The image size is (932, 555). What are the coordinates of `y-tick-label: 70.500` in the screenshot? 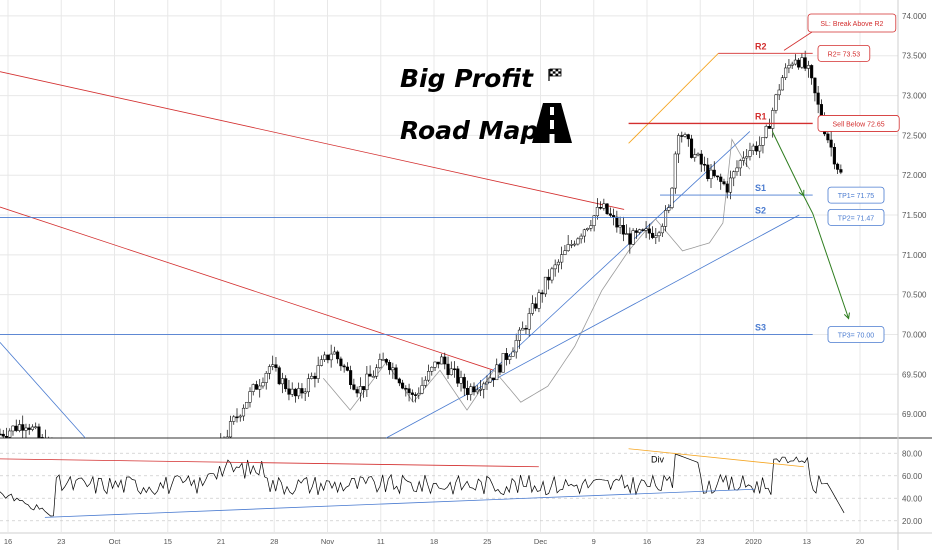 It's located at (914, 295).